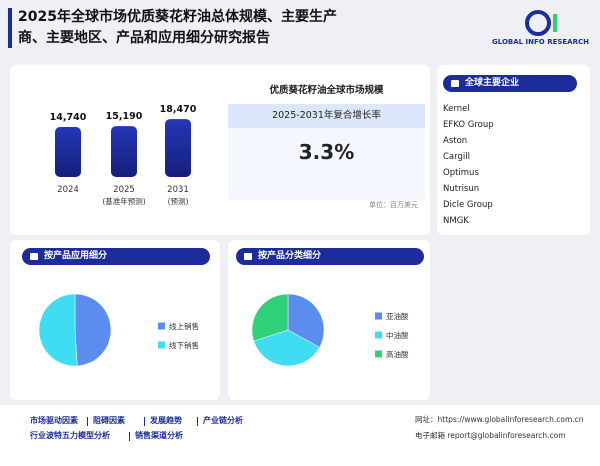  Describe the element at coordinates (178, 201) in the screenshot. I see `category-note: (预测)` at that location.